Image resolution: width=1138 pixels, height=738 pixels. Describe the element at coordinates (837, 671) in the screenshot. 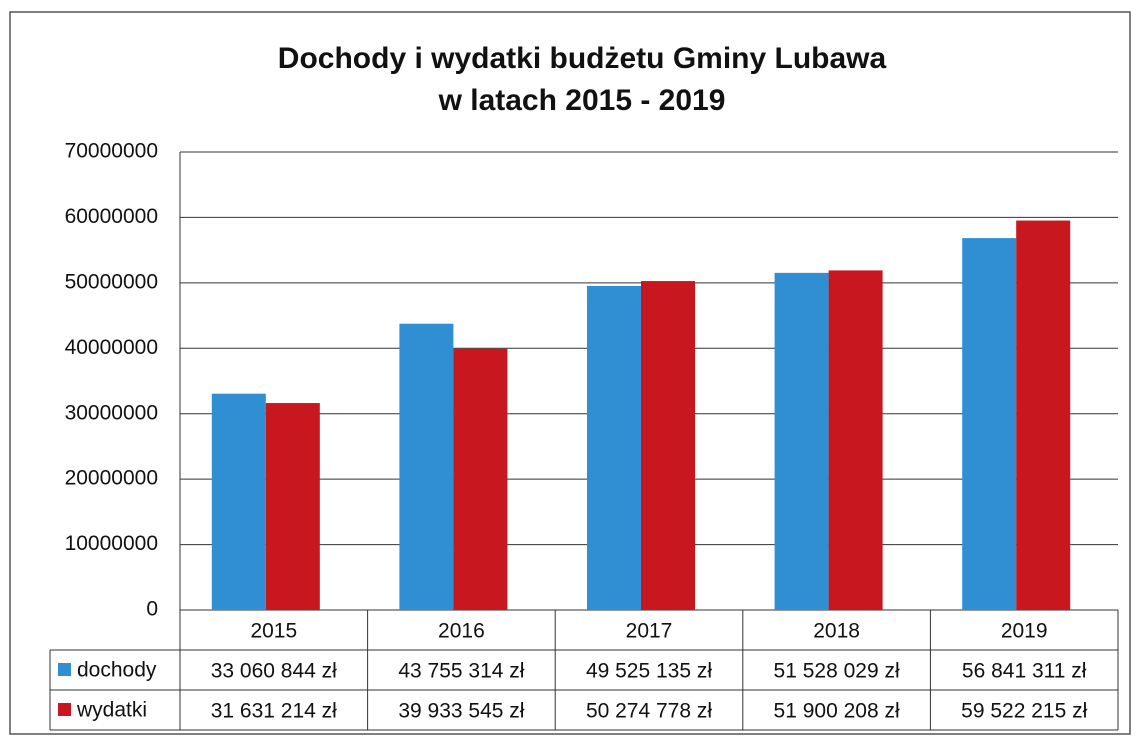

I see `table-value: 51 528 029 zł` at that location.